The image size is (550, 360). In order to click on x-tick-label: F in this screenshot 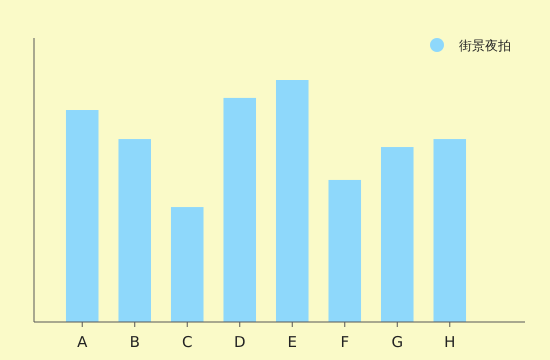, I will do `click(345, 342)`.